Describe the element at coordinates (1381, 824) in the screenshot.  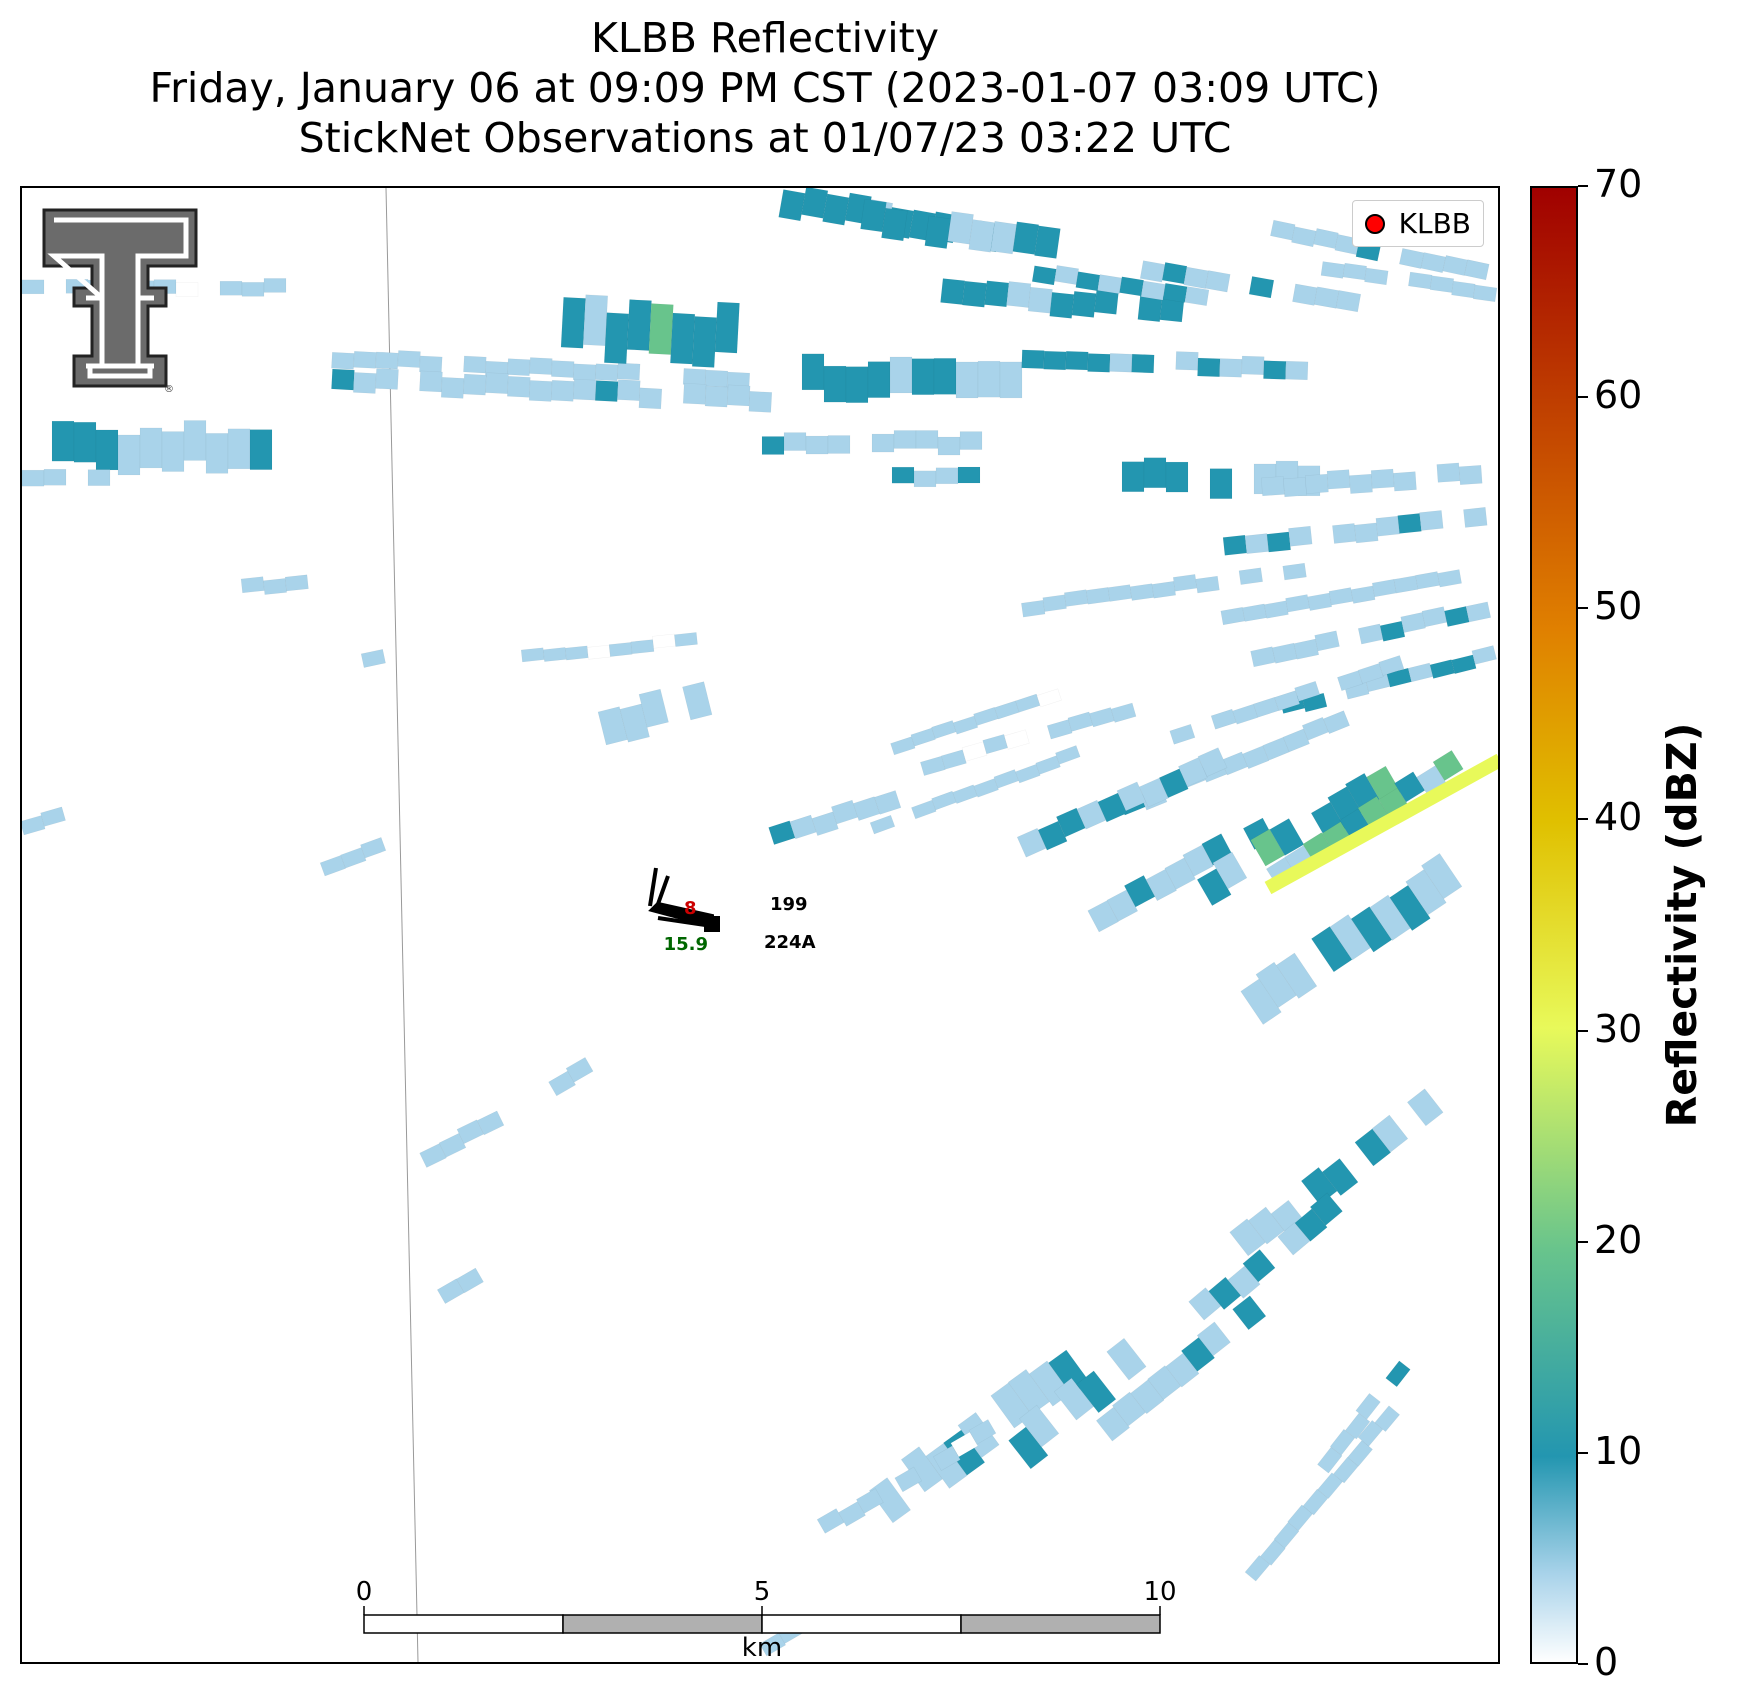
I see `strong-echo-streak` at that location.